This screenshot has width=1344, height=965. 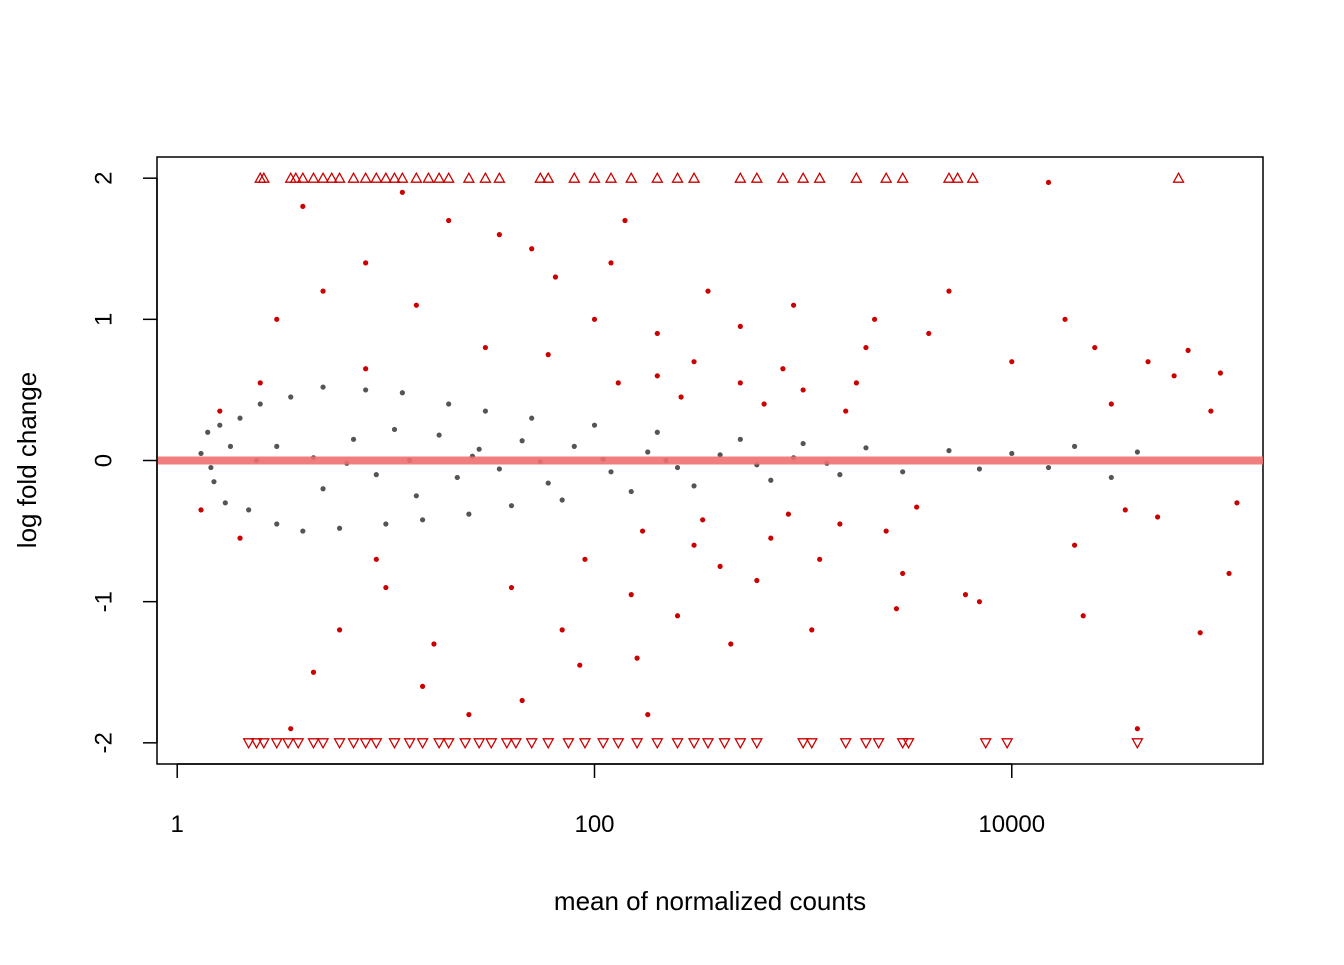 What do you see at coordinates (710, 901) in the screenshot?
I see `x-axis-label: mean of normalized counts` at bounding box center [710, 901].